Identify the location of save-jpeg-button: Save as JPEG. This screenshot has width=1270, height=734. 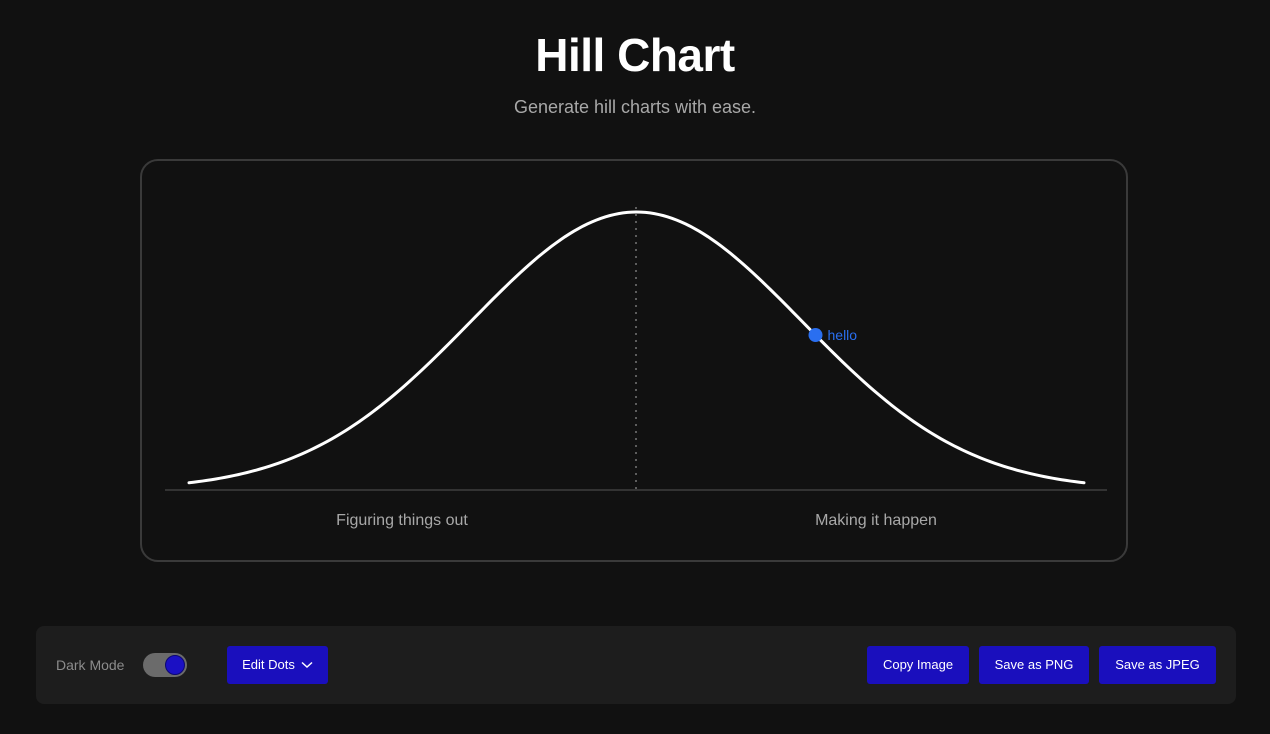
(1157, 665).